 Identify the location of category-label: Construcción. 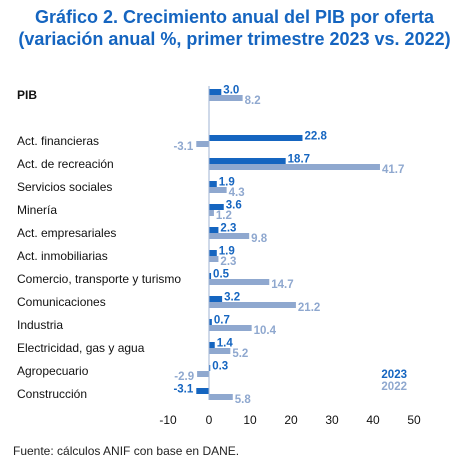
(52, 394).